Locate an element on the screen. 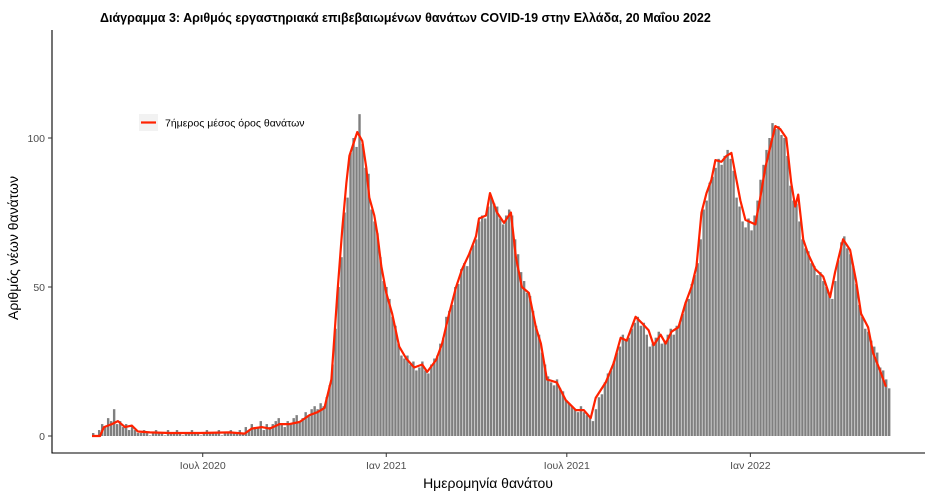 The width and height of the screenshot is (944, 502). y-tick-label: 50 is located at coordinates (39, 288).